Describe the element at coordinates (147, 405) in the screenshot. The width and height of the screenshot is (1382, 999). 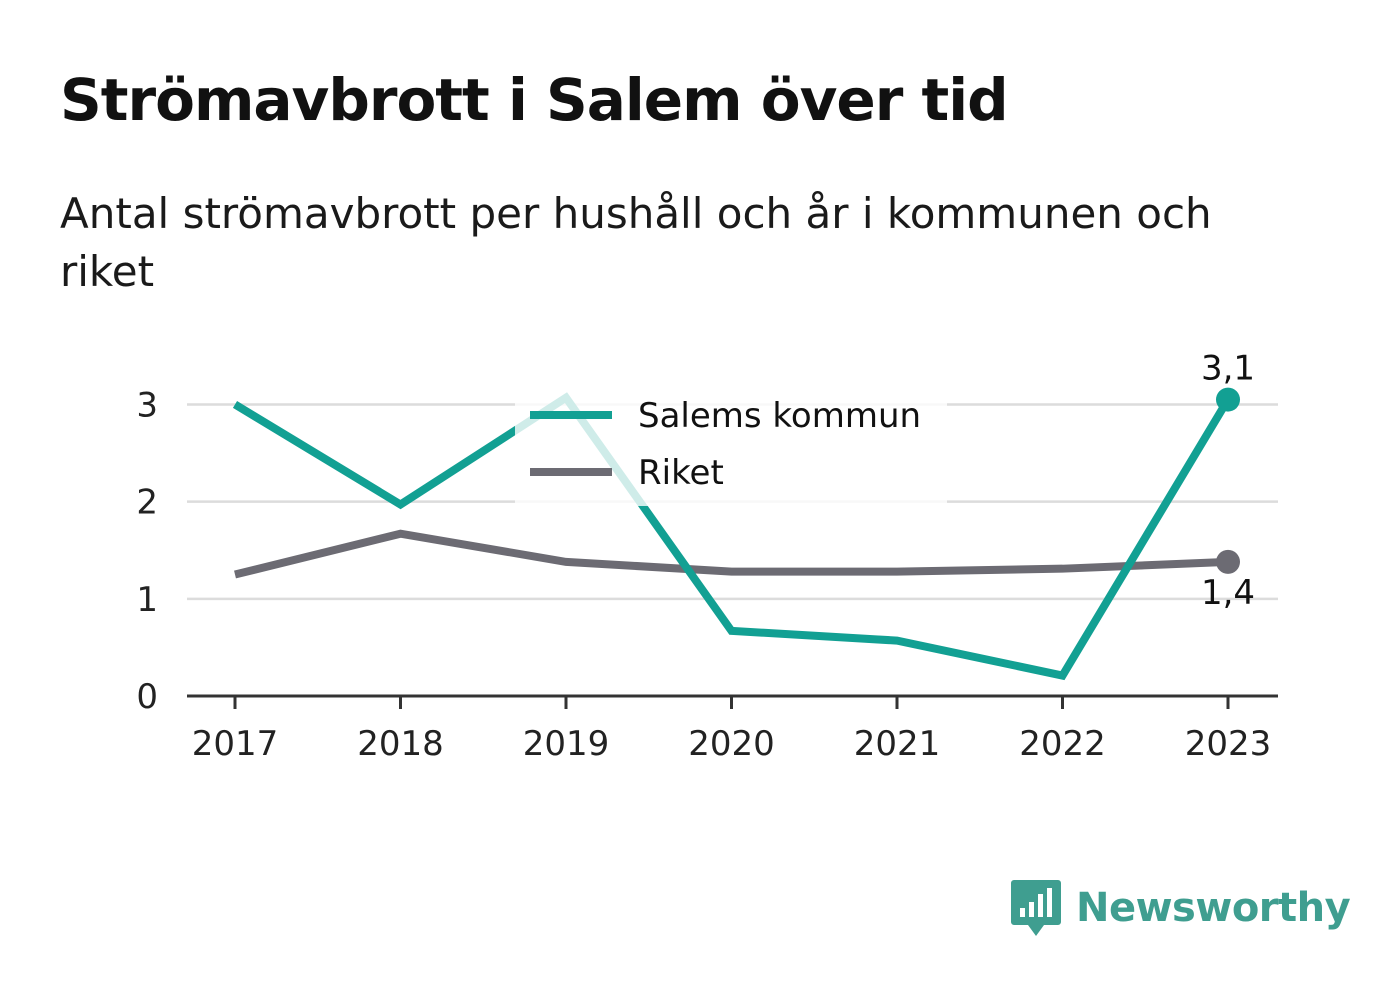
I see `y-tick-label-3: 3` at that location.